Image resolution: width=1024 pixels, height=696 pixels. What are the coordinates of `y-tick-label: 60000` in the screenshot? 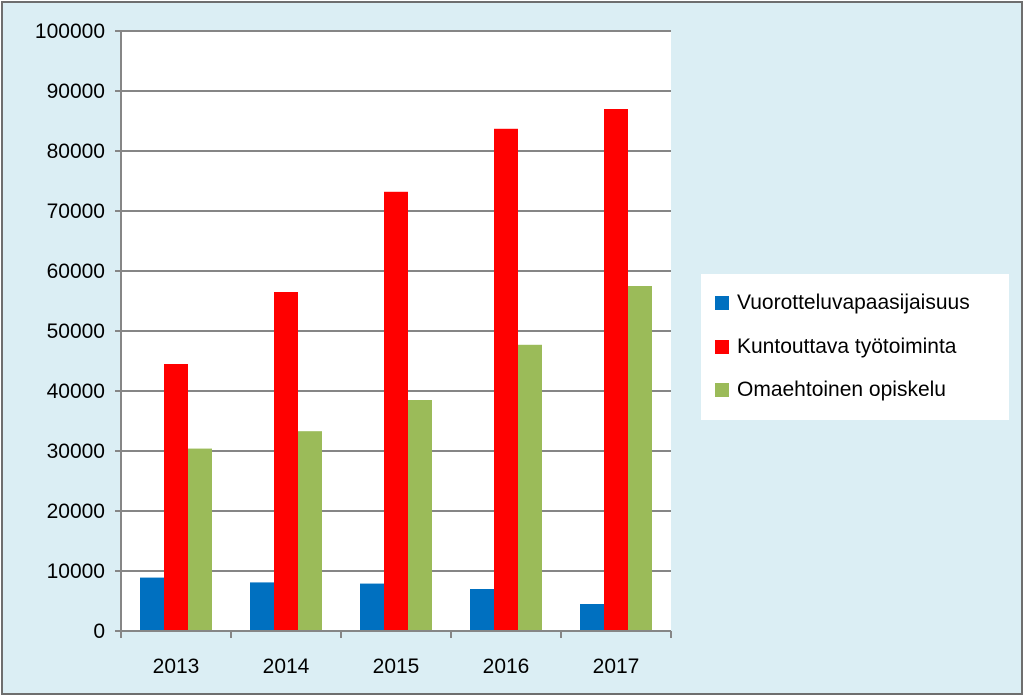 It's located at (76, 271).